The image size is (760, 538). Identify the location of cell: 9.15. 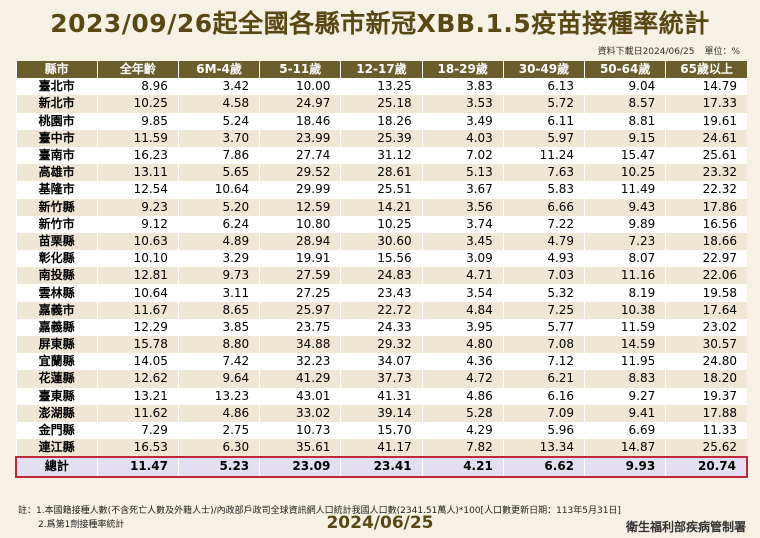
(625, 138).